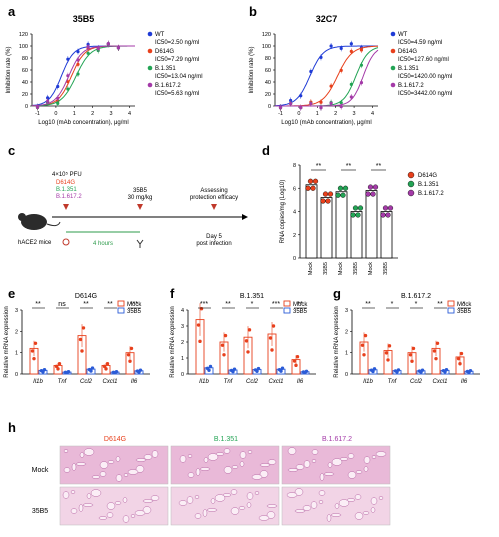 This screenshot has height=537, width=499. I want to click on panel-a-legend-ic: IC50=13.04 ng/ml, so click(179, 77).